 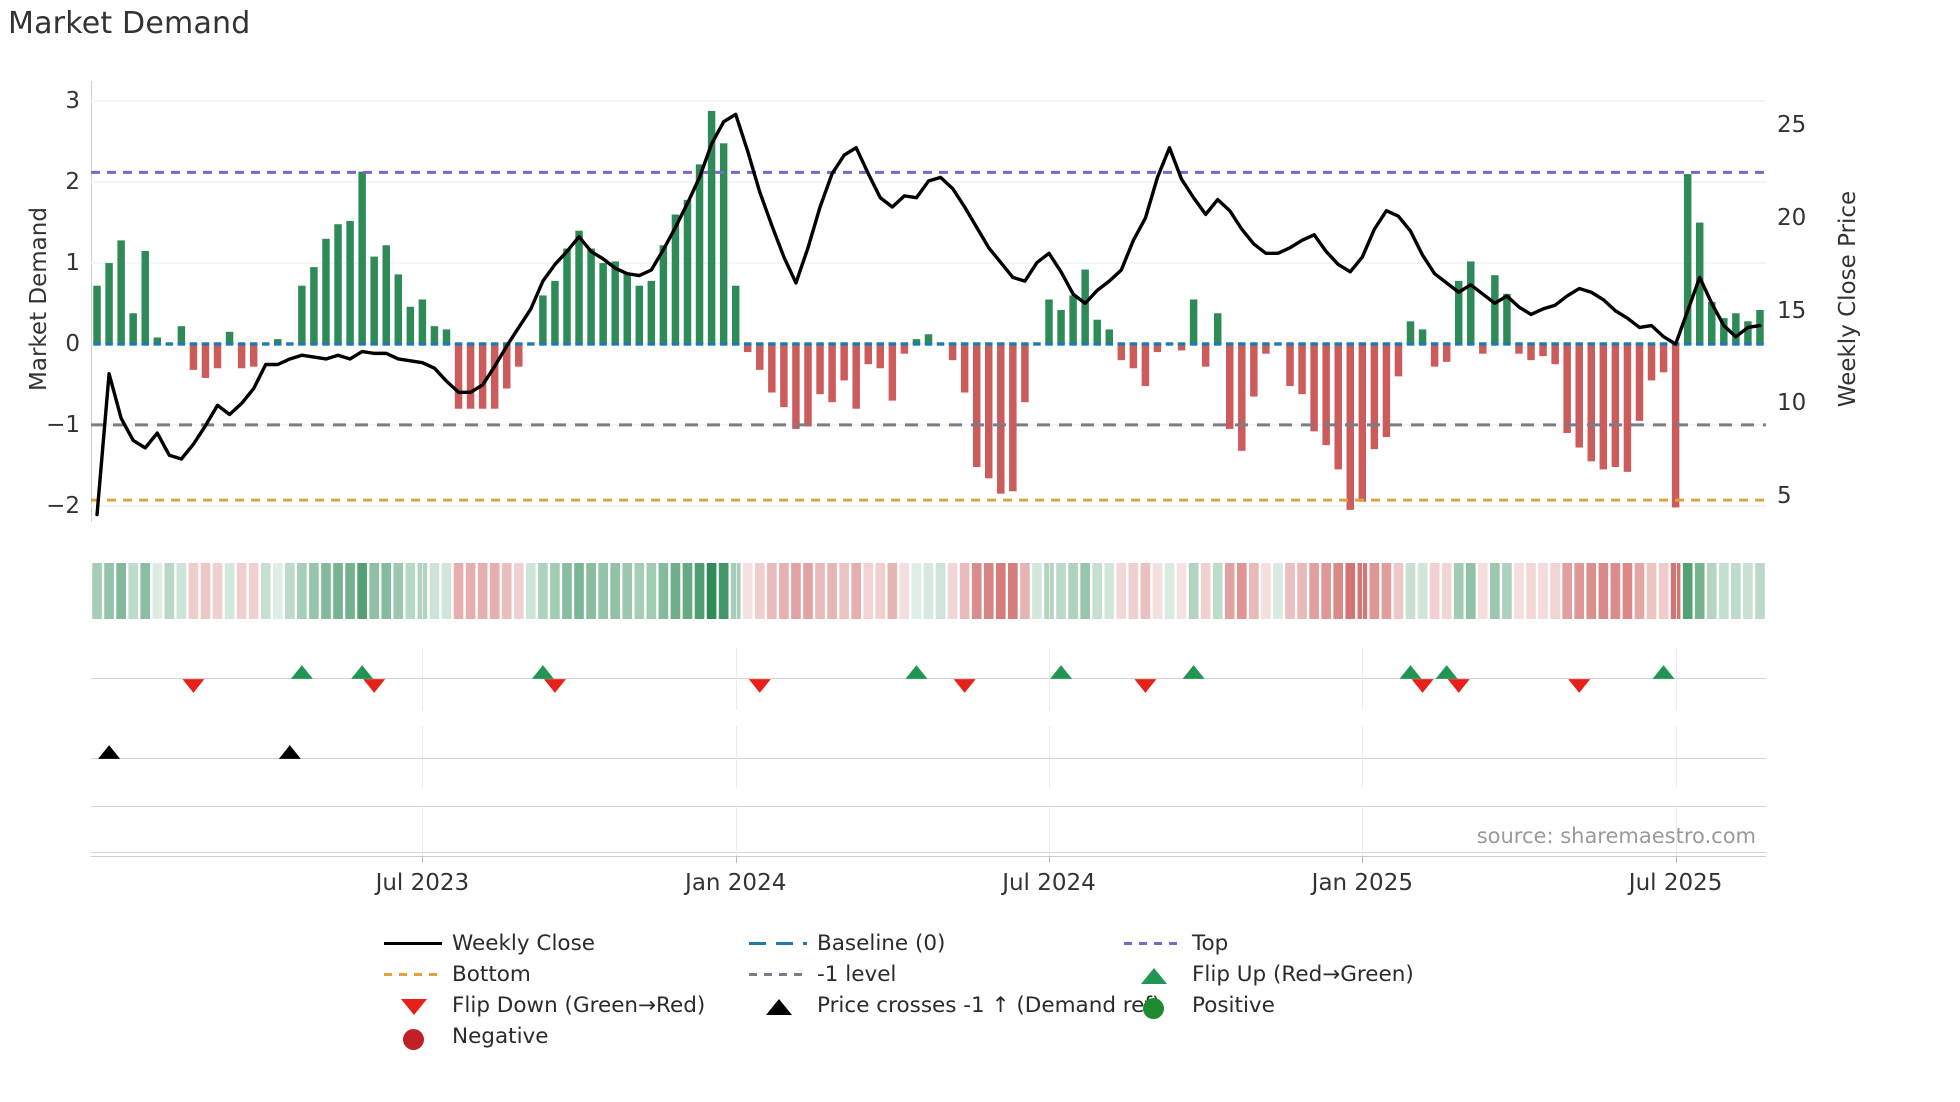 I want to click on src-axis-top-line, so click(x=928, y=806).